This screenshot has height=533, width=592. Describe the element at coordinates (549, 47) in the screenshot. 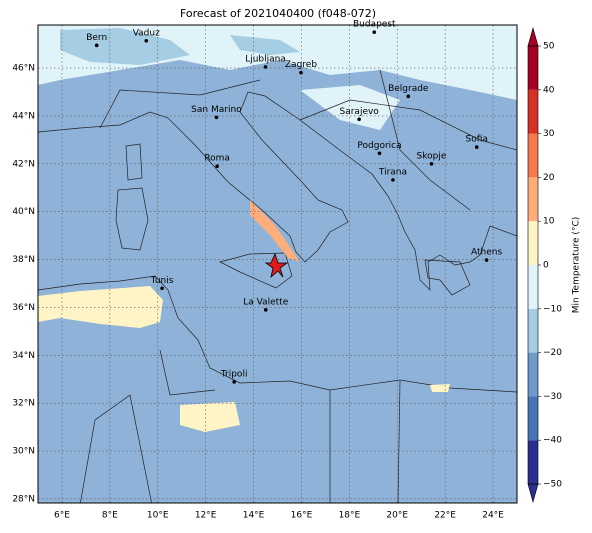

I see `colorbar-tick-label: 50` at that location.